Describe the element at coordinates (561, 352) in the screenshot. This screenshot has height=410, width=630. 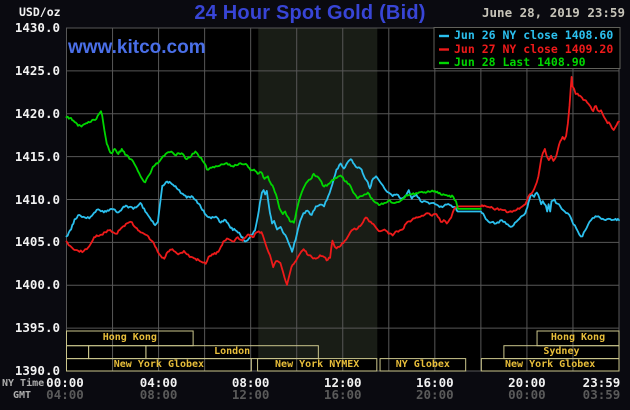
I see `session-label: Sydney` at that location.